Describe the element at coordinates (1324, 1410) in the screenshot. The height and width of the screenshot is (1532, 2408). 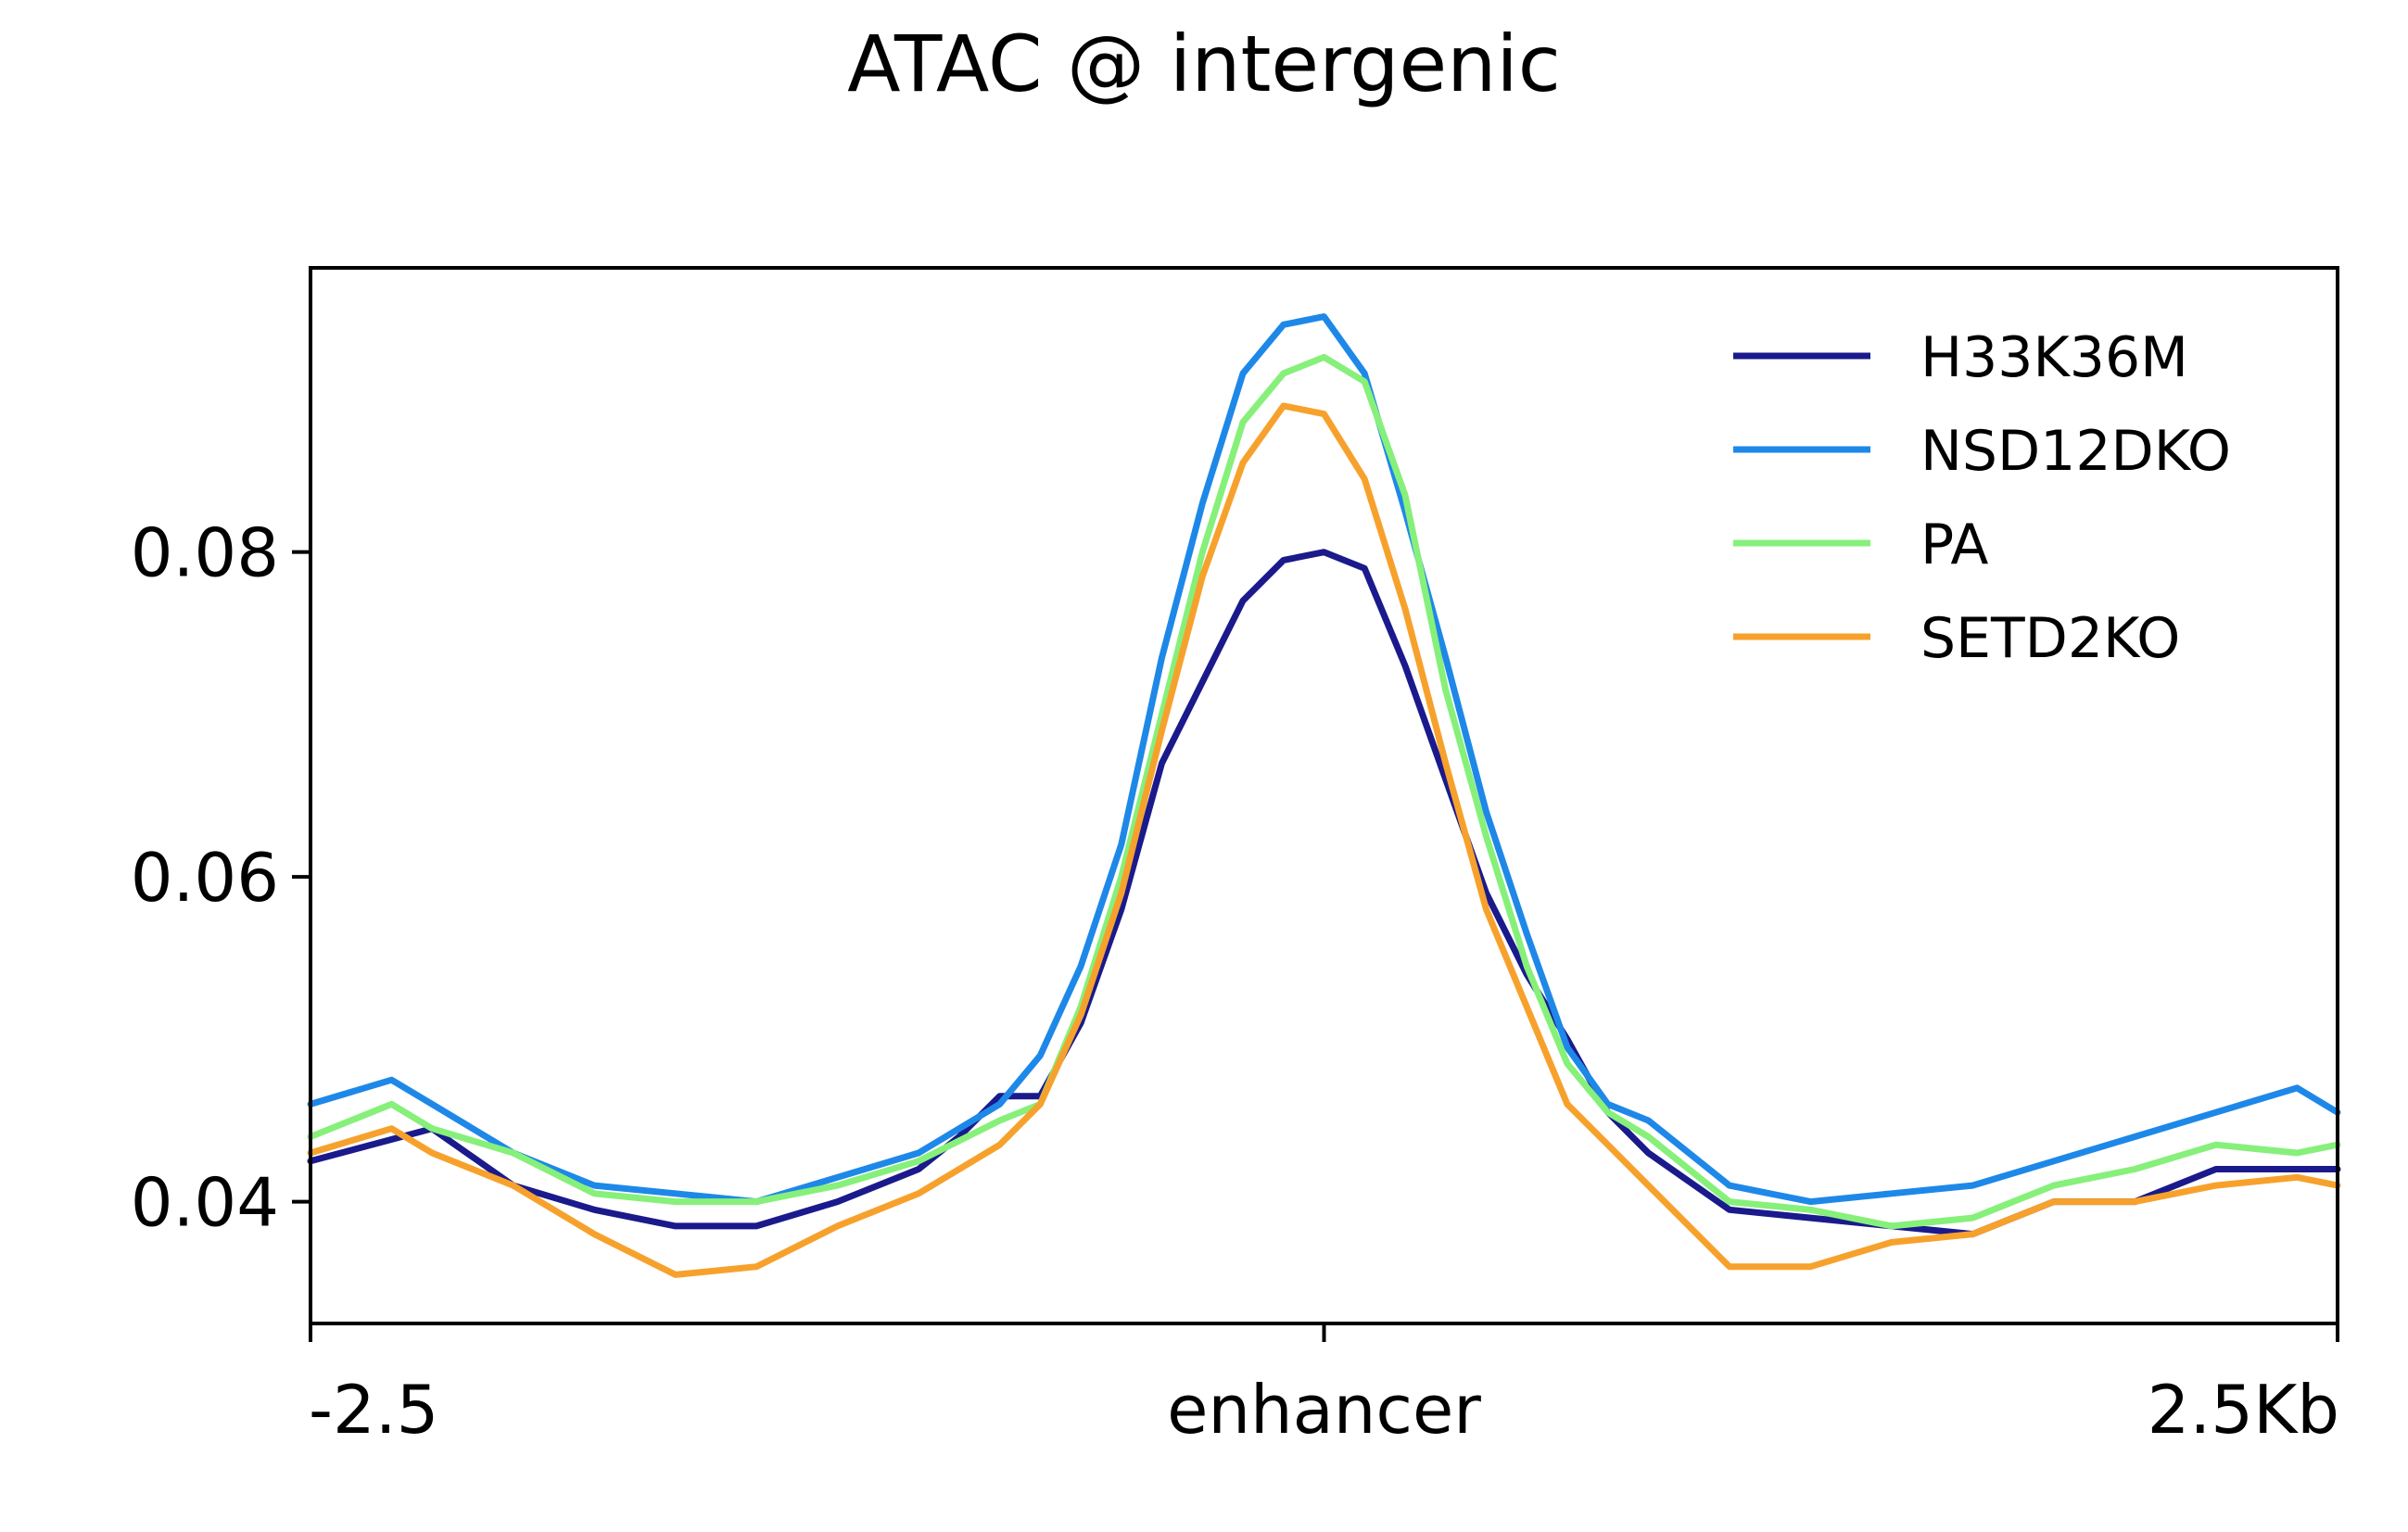
I see `x-tick-label: enhancer` at that location.